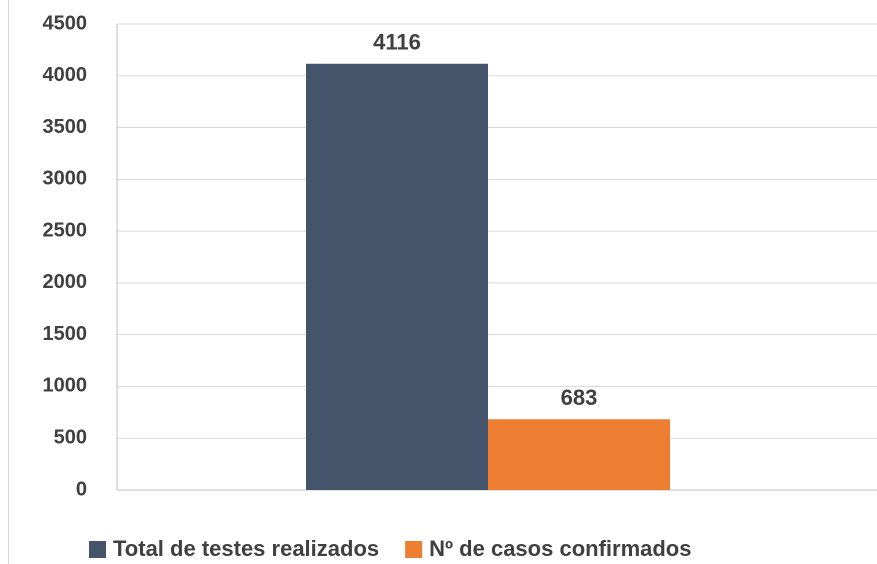  Describe the element at coordinates (579, 397) in the screenshot. I see `data-label: 683` at that location.